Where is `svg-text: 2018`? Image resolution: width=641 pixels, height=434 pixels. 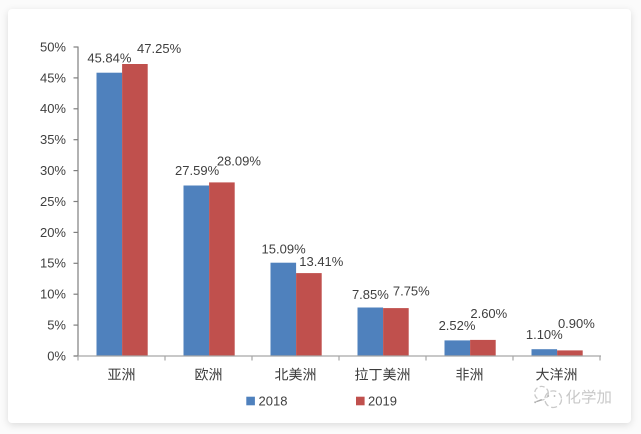 svg-text: 2018 is located at coordinates (273, 401).